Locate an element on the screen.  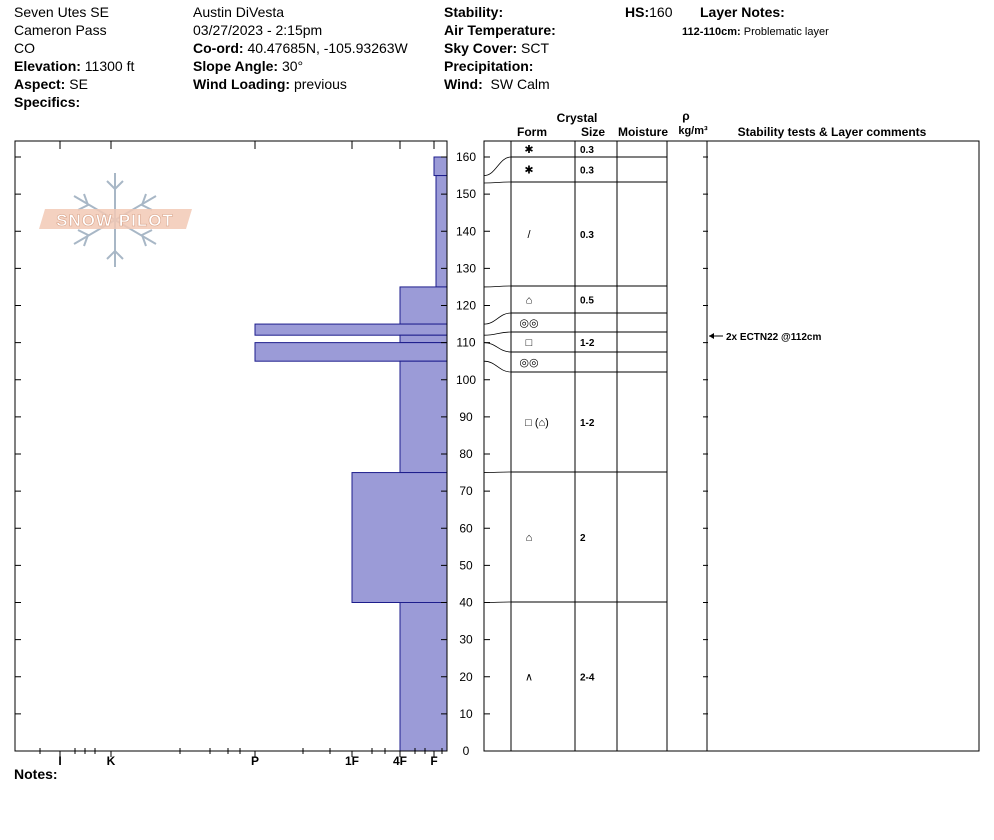
precip-label: Precipitation: is located at coordinates (489, 66).